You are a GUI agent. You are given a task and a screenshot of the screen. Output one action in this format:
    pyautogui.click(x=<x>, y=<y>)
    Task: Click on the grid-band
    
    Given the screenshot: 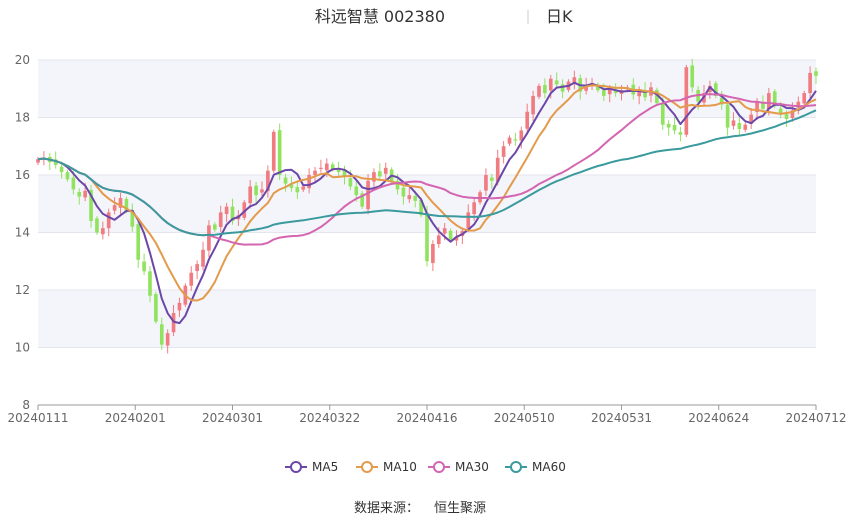 What is the action you would take?
    pyautogui.click(x=427, y=89)
    